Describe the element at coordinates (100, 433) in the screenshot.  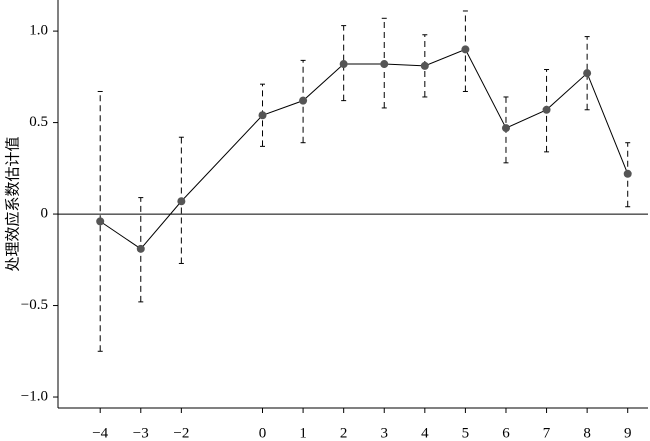
I see `x-tick-label: −4` at that location.